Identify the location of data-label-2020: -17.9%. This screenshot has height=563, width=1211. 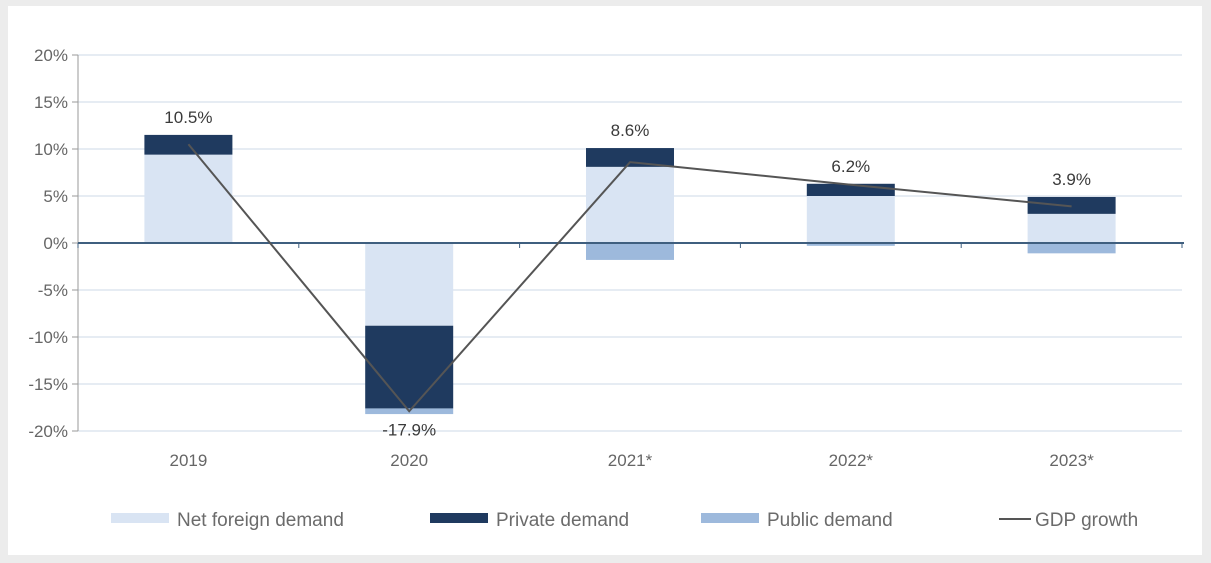
(409, 429).